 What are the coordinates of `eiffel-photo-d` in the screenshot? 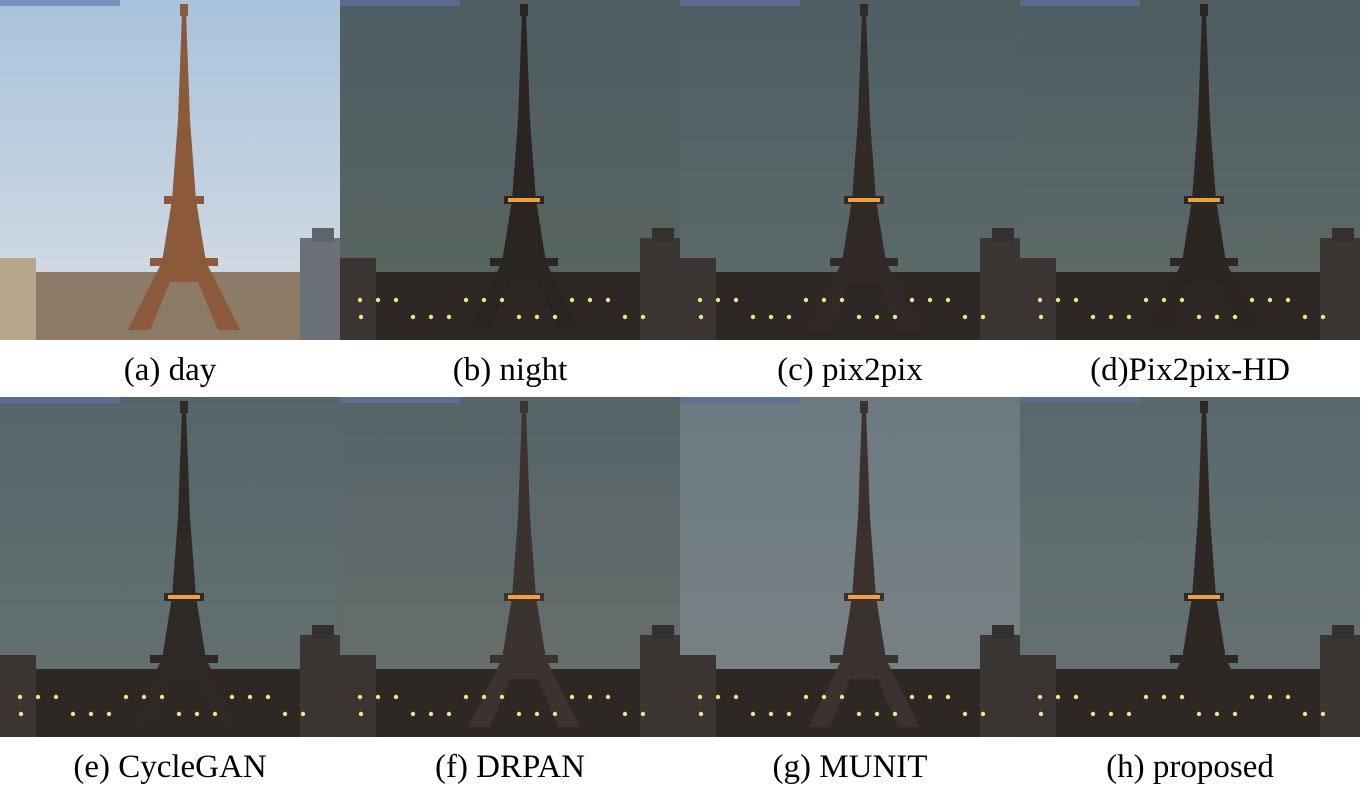 It's located at (1190, 170).